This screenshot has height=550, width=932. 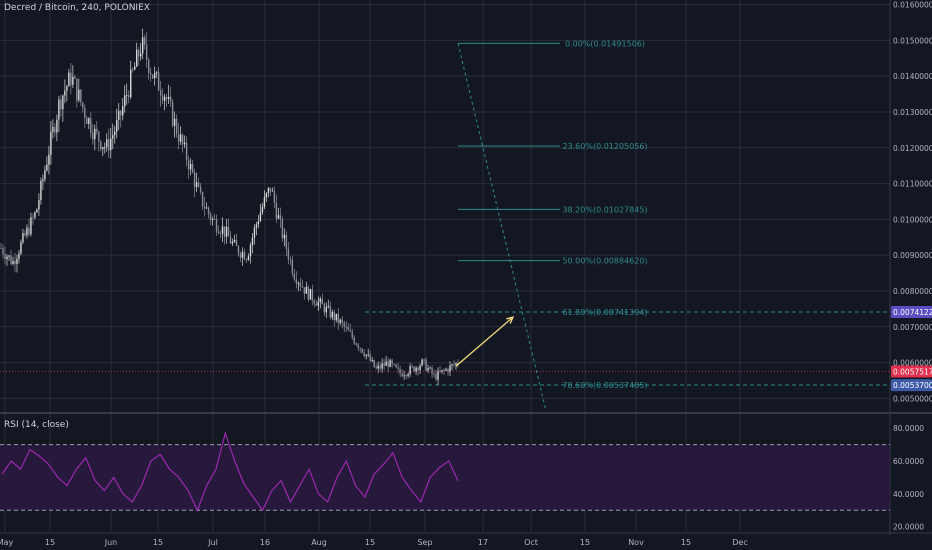 What do you see at coordinates (908, 494) in the screenshot?
I see `rsi-tick-label: 40.0000` at bounding box center [908, 494].